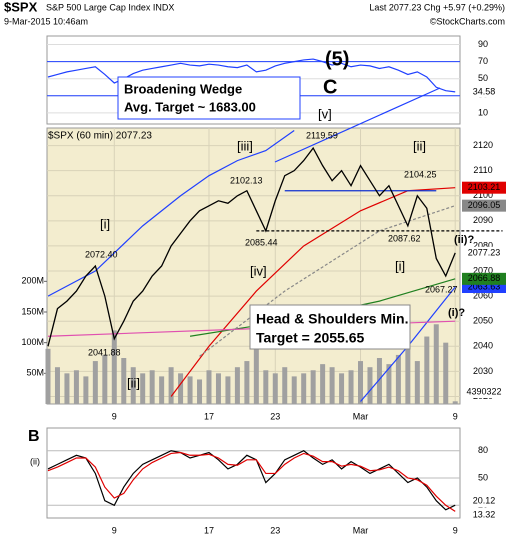  I want to click on annotation: [ii], so click(419, 145).